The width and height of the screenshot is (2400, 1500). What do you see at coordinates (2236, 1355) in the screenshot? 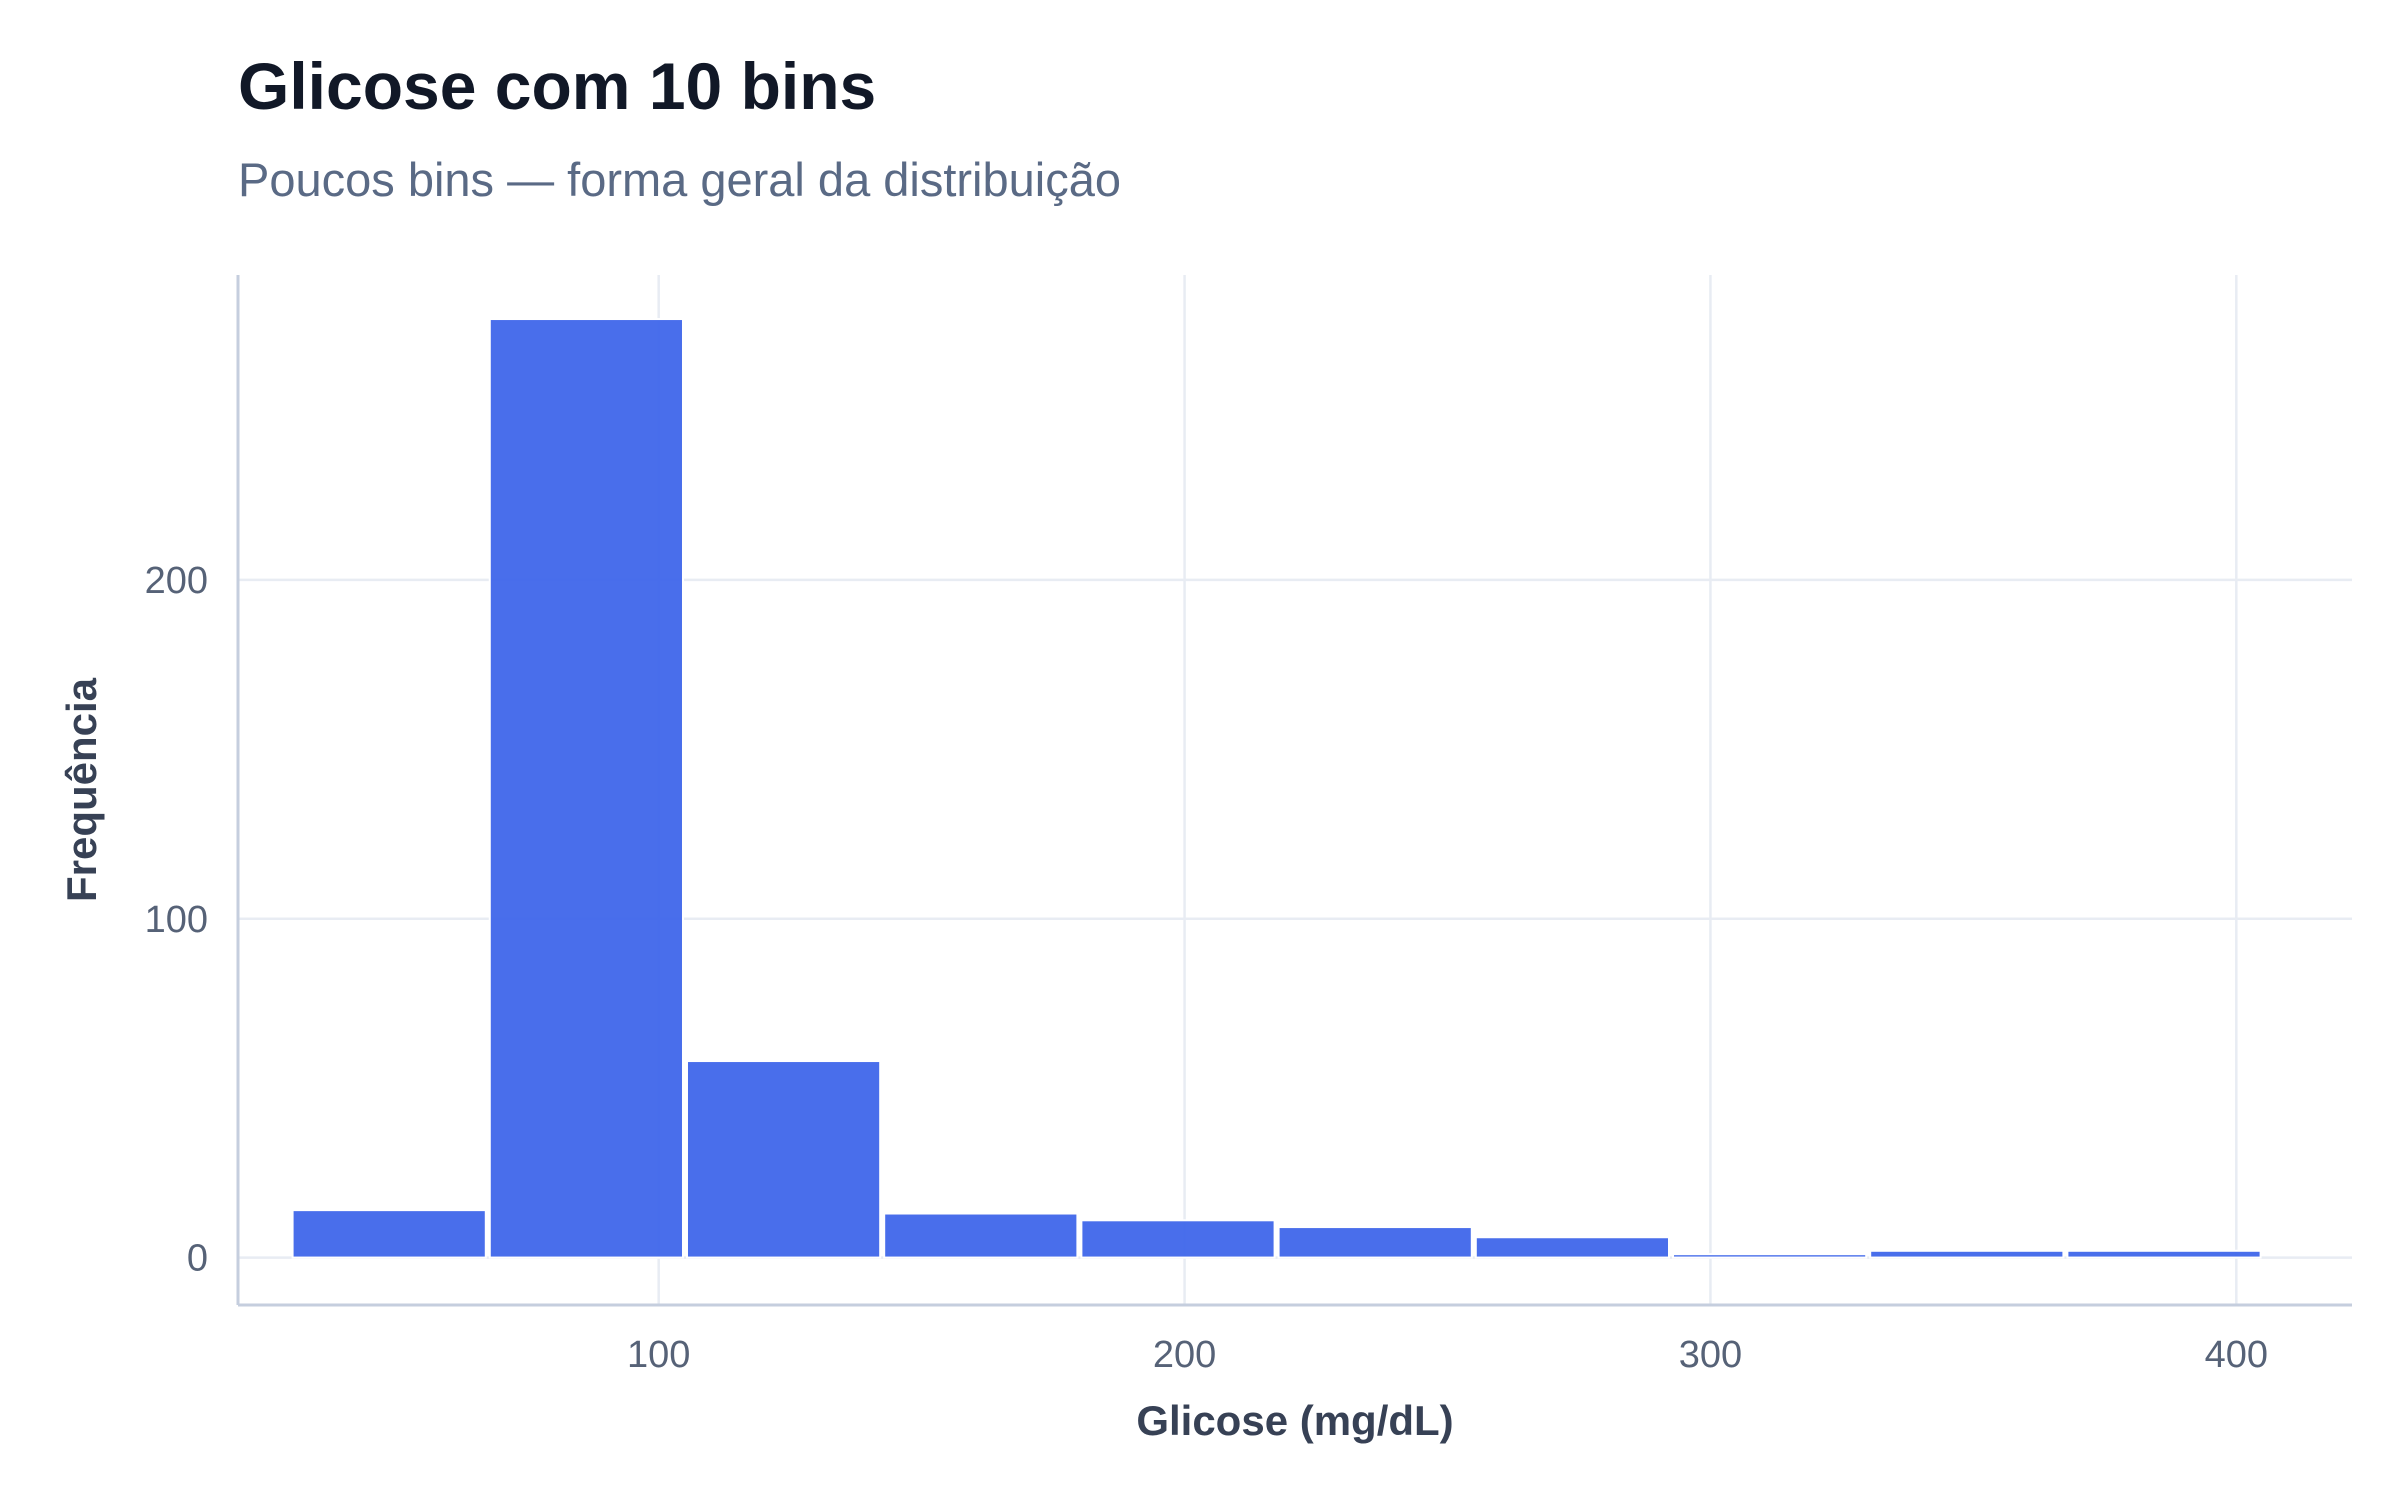
I see `x-tick-label: 400` at bounding box center [2236, 1355].